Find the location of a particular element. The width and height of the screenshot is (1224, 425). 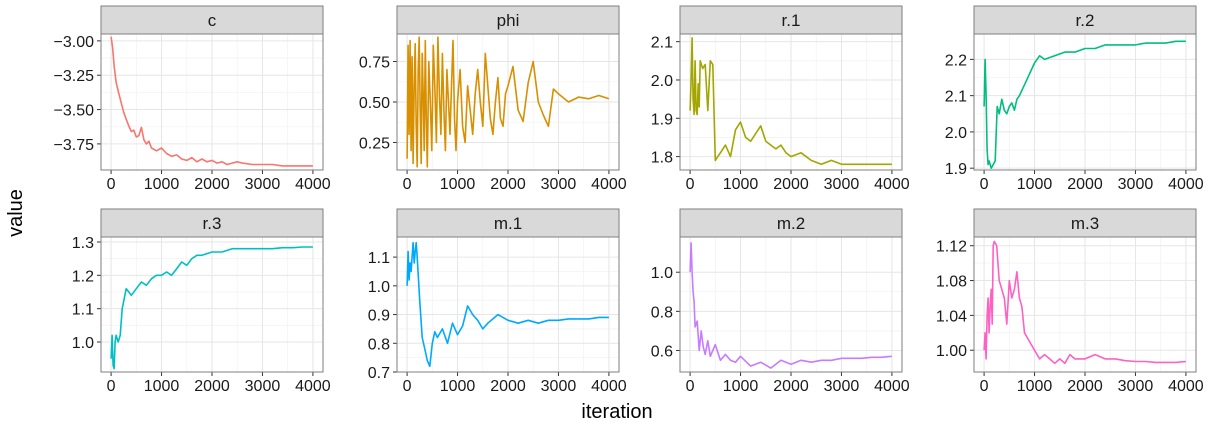

facet-panel-m-2: m.2 0 1000 2000 3000 4000 0.6 0.8 1.0 is located at coordinates (780, 301).